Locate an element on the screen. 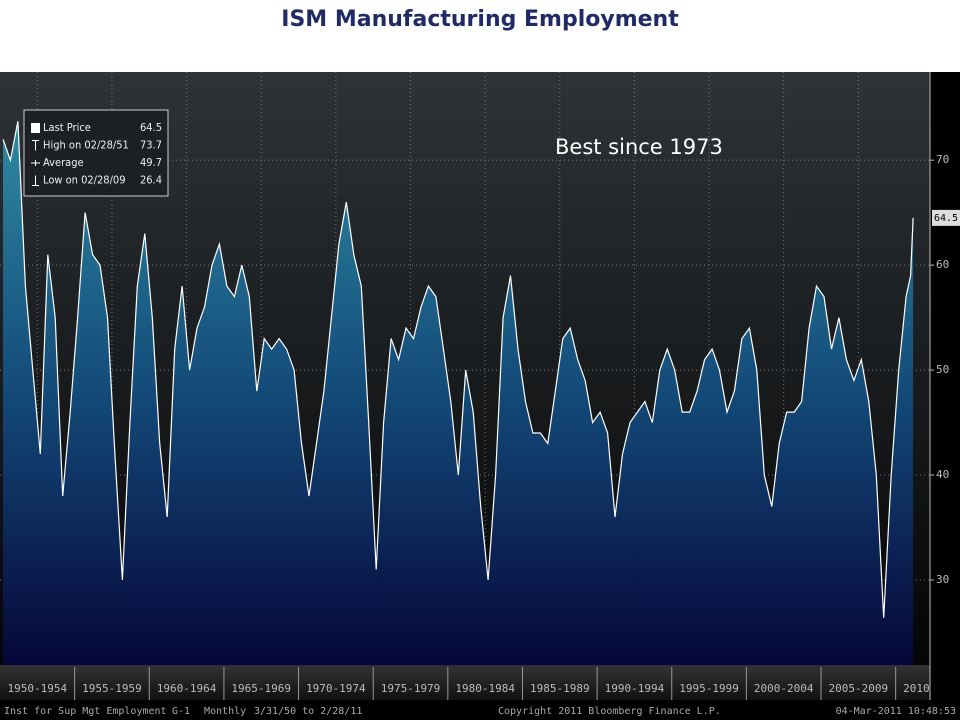  legend-label: Low on 02/28/09 is located at coordinates (84, 180).